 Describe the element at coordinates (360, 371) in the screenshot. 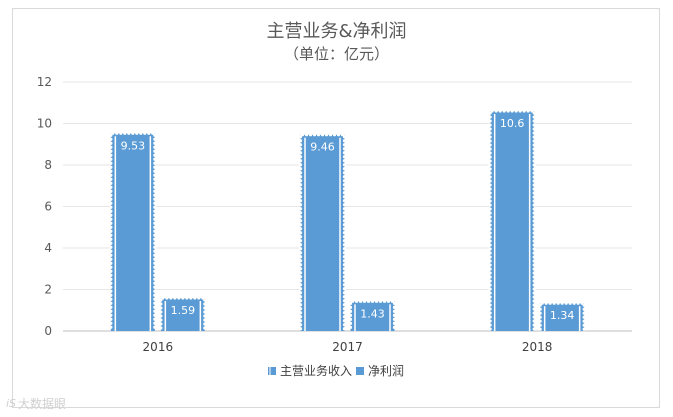

I see `legend-swatch` at that location.